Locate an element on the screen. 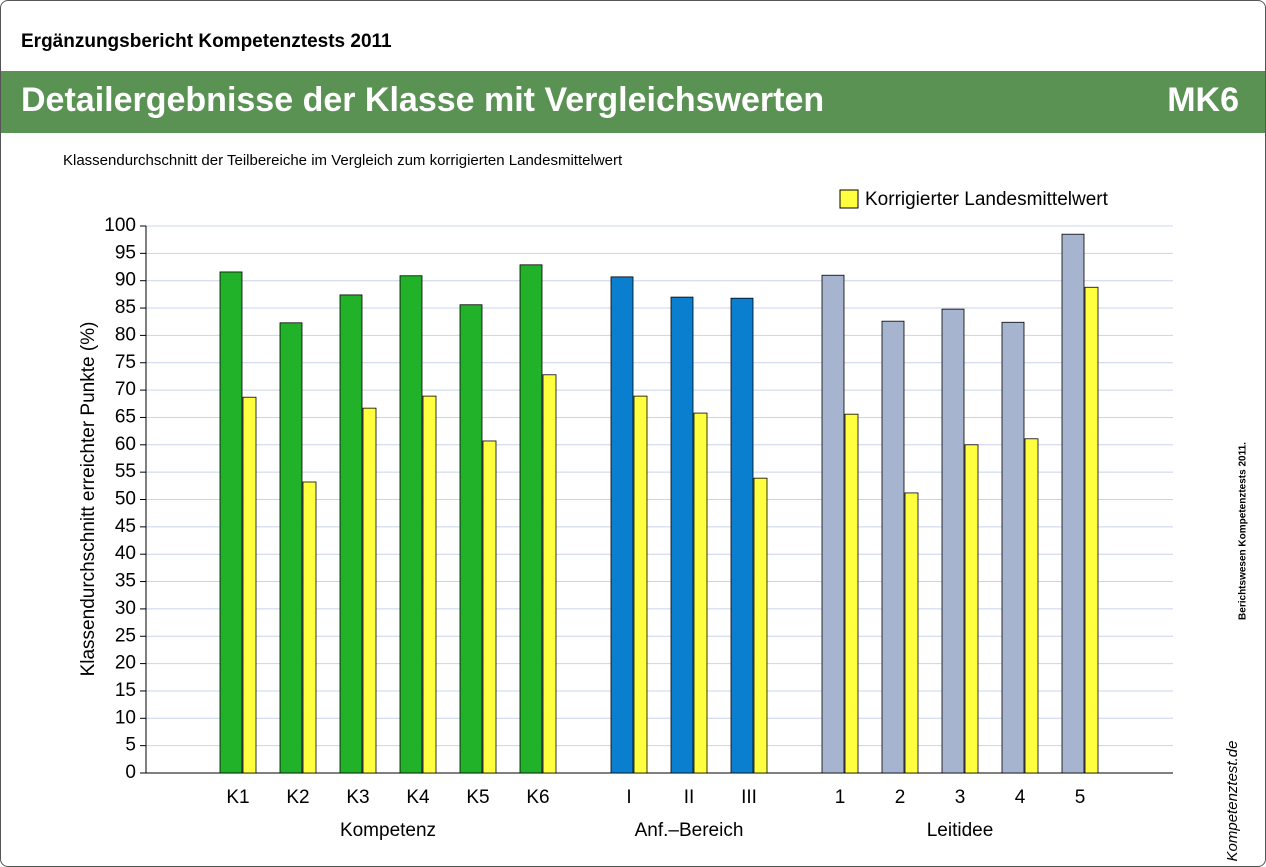 This screenshot has width=1266, height=867. y-tick-label: 65 is located at coordinates (125, 416).